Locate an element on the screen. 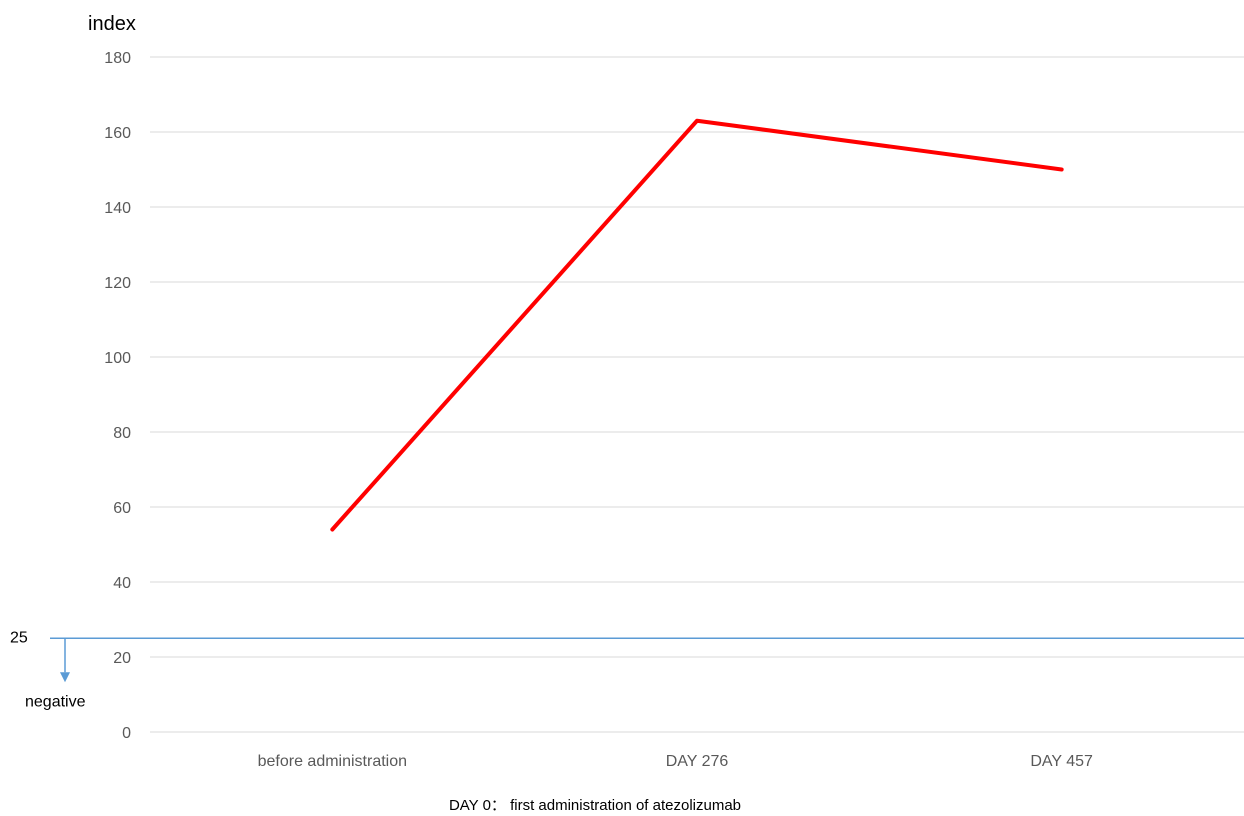 This screenshot has height=816, width=1244. y-tick-label: 20 is located at coordinates (122, 658).